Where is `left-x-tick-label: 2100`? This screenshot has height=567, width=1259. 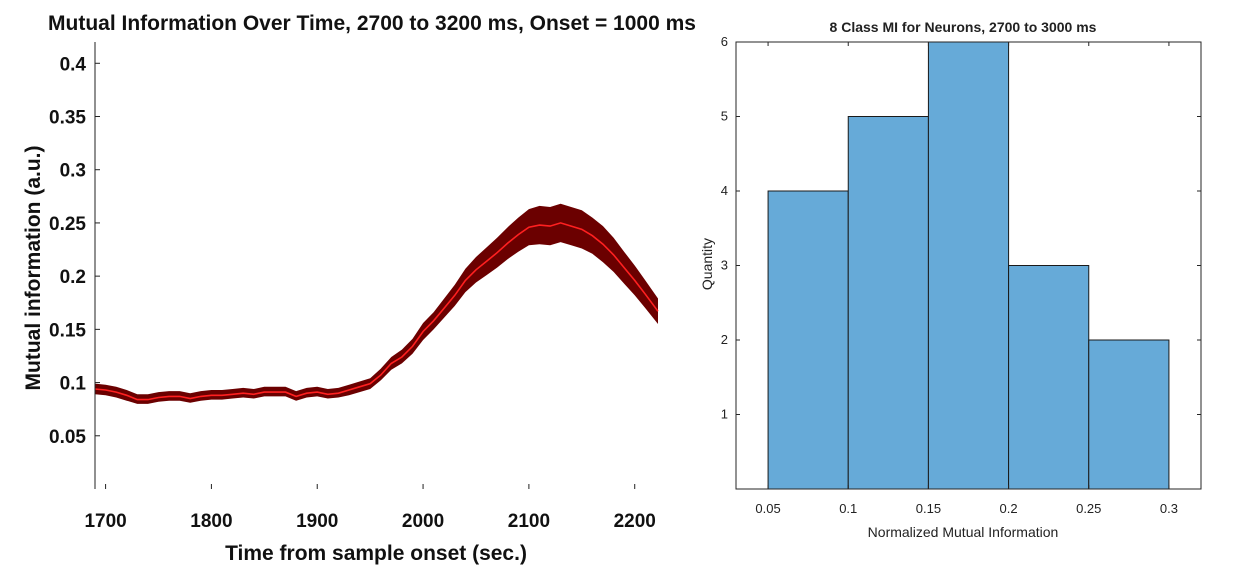
left-x-tick-label: 2100 is located at coordinates (529, 521).